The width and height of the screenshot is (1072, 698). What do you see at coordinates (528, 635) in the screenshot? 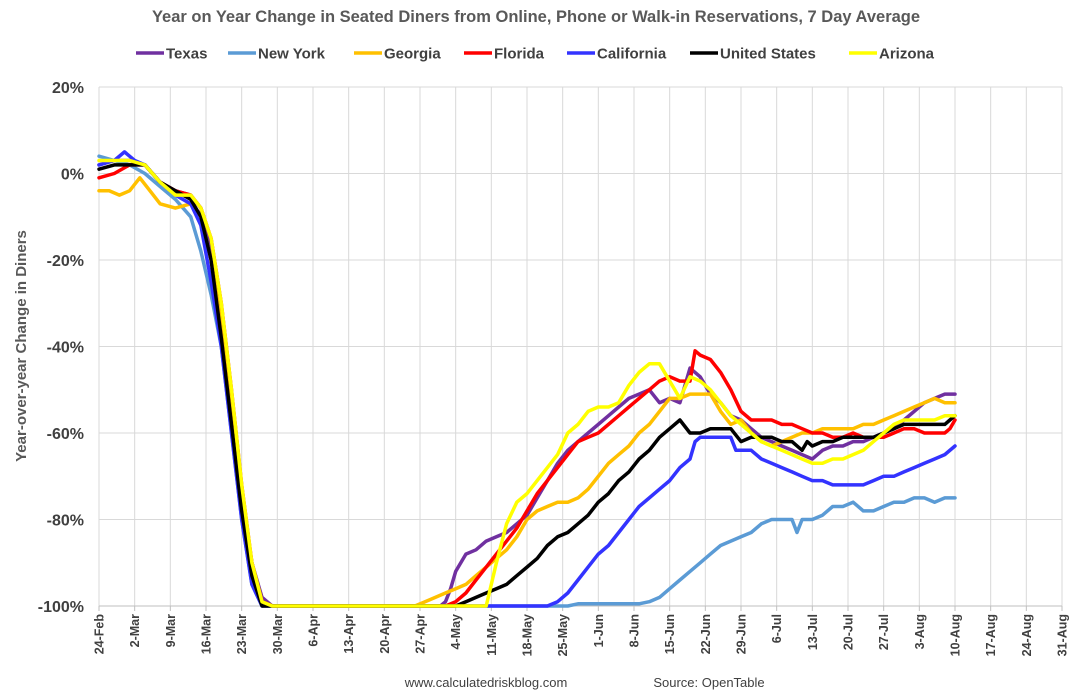
I see `x-tick-label: 18-May` at bounding box center [528, 635].